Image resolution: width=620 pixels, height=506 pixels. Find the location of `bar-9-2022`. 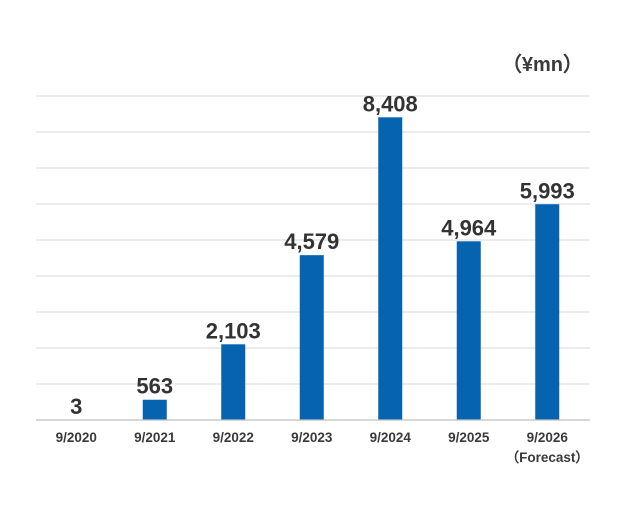

bar-9-2022 is located at coordinates (233, 382).